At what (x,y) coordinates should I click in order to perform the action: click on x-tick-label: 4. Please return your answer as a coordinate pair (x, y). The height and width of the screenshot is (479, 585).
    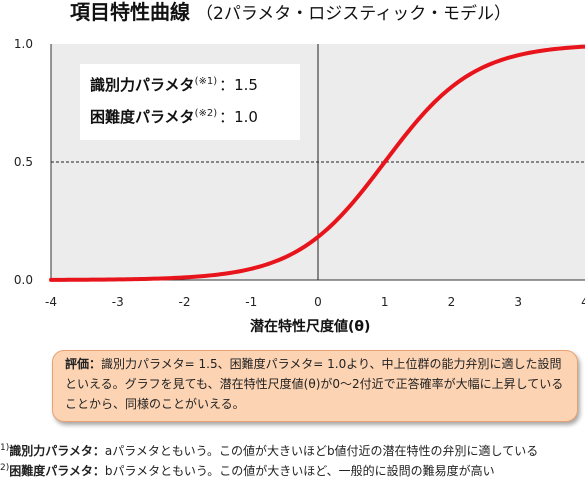
    Looking at the image, I should click on (583, 302).